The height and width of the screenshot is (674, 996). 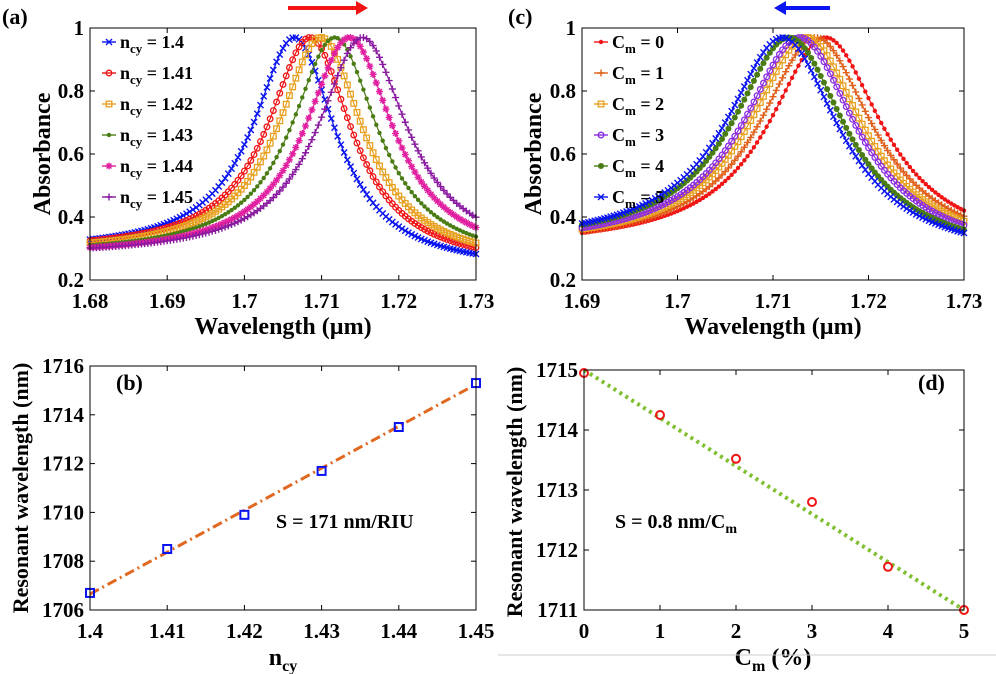 I want to click on legend-label: Cm = 2, so click(x=638, y=106).